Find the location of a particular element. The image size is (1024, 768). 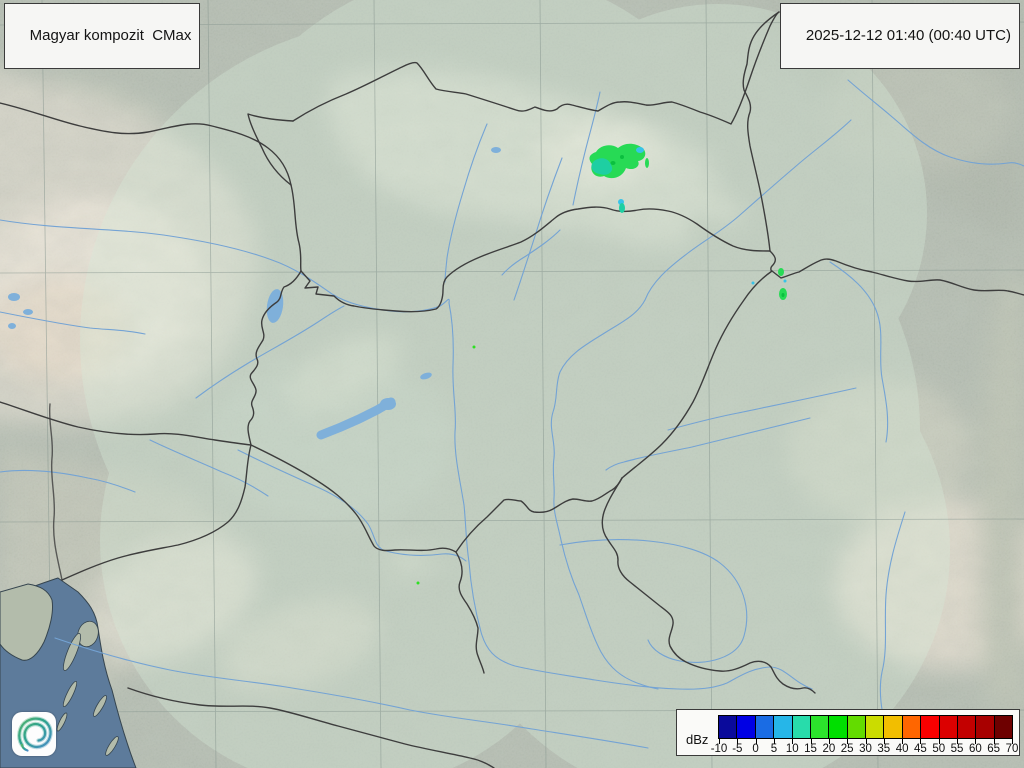

legend-unit-label: dBz is located at coordinates (697, 739).